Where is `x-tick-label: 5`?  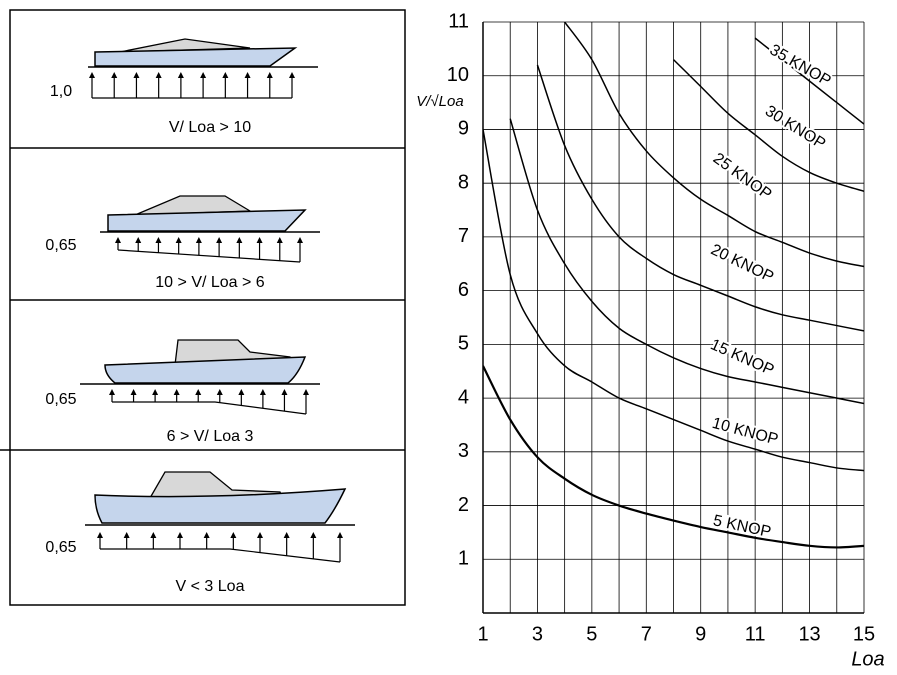 x-tick-label: 5 is located at coordinates (591, 634).